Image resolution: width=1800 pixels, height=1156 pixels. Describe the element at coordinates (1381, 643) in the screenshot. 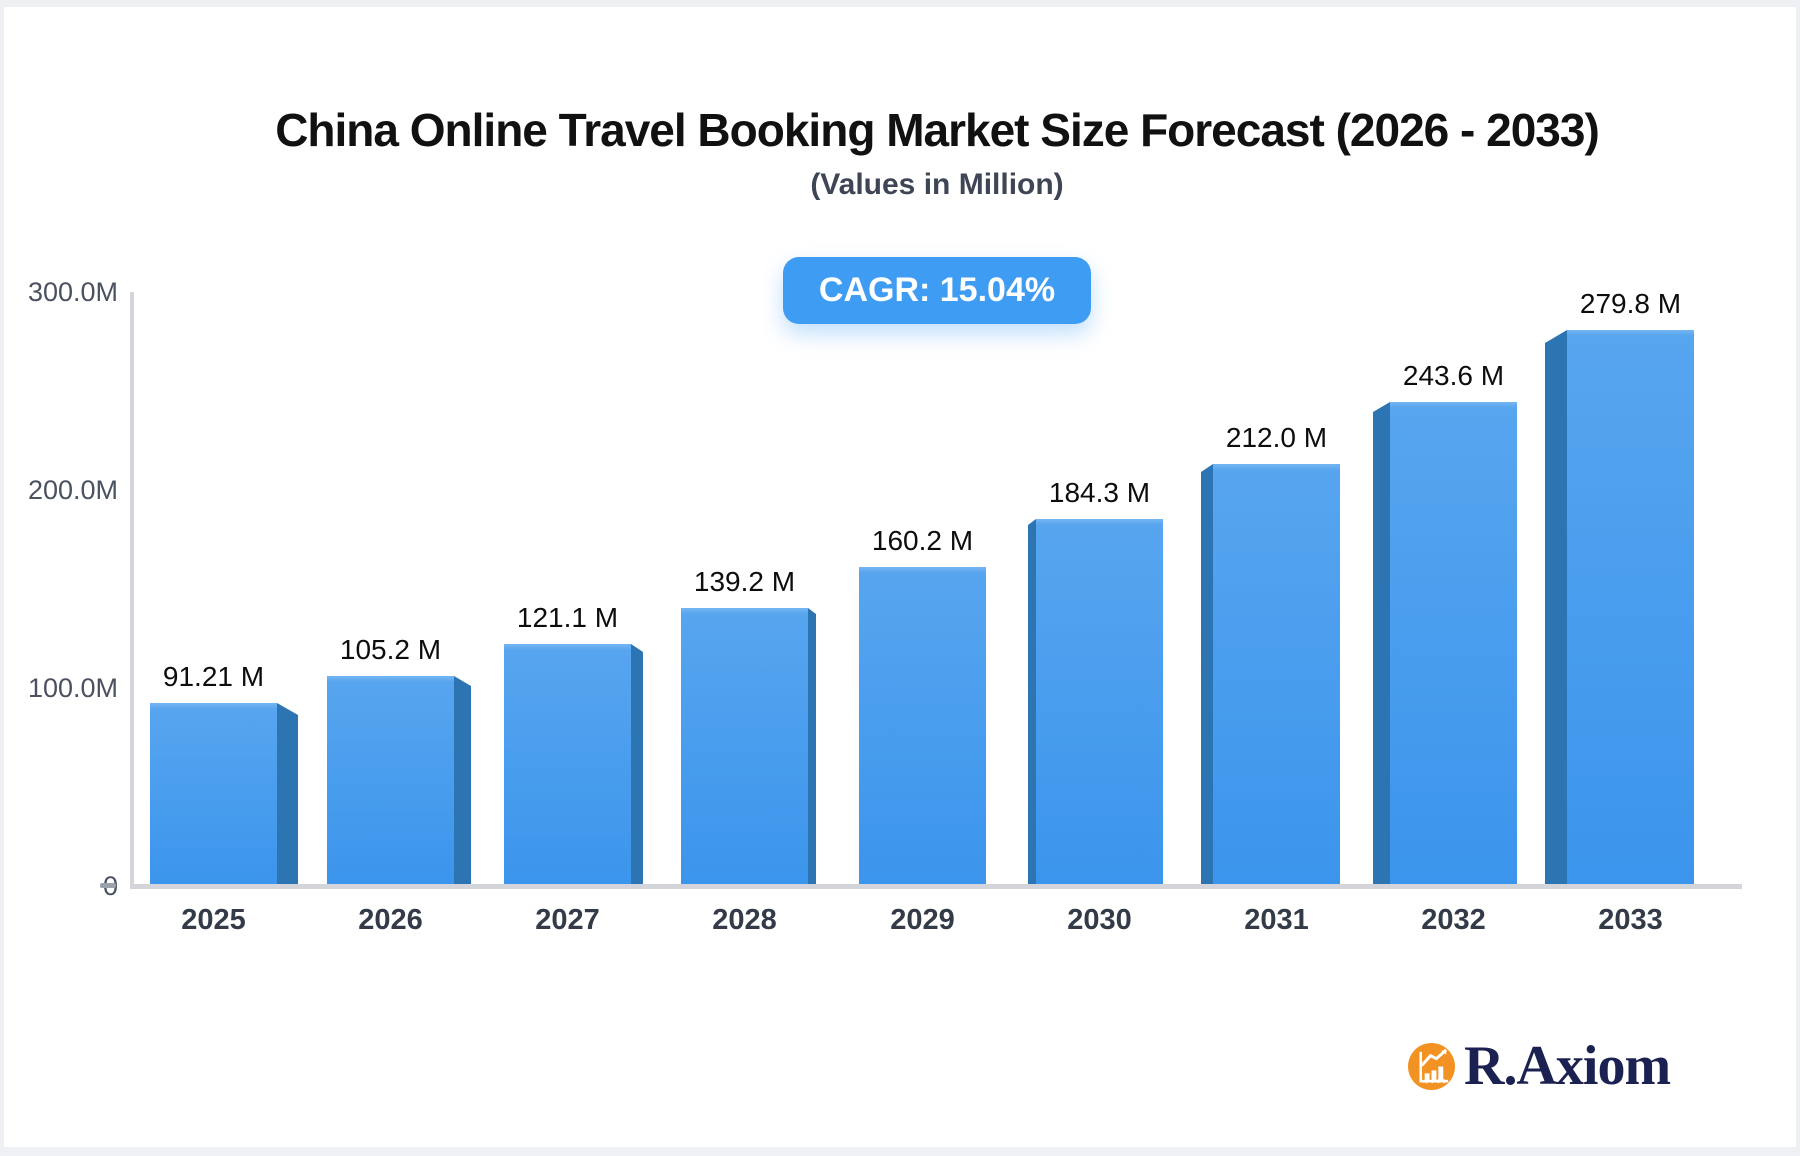

I see `bar-side-face-2032` at that location.